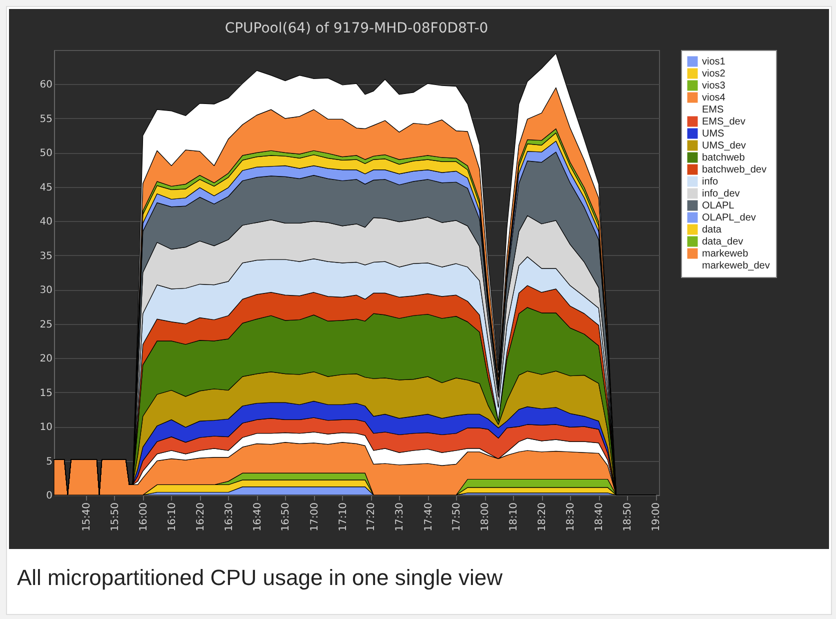  I want to click on y-tick-label: 25, so click(46, 324).